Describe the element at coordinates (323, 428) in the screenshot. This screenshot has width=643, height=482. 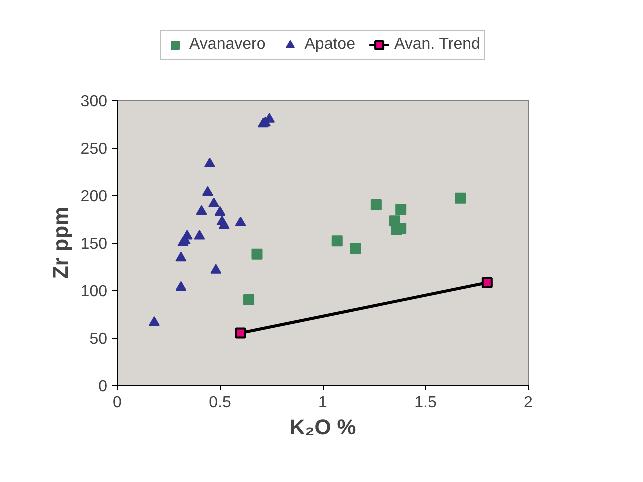
I see `x-axis-title: K₂O %` at that location.